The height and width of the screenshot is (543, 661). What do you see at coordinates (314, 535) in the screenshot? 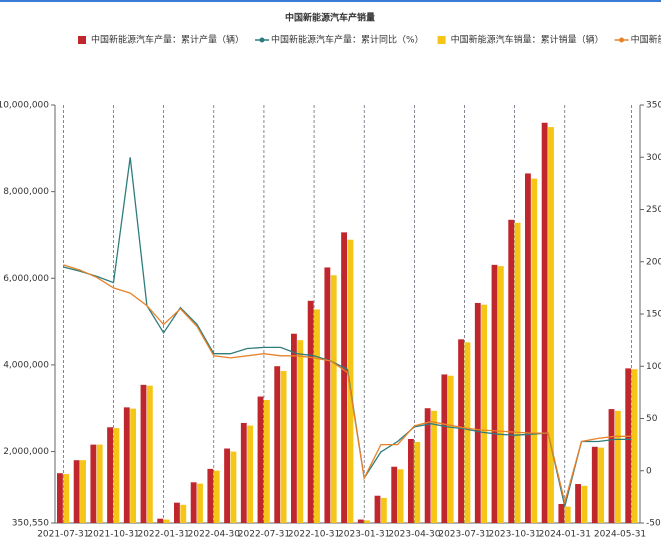
I see `x-tick-label: 2022-10-31` at bounding box center [314, 535].